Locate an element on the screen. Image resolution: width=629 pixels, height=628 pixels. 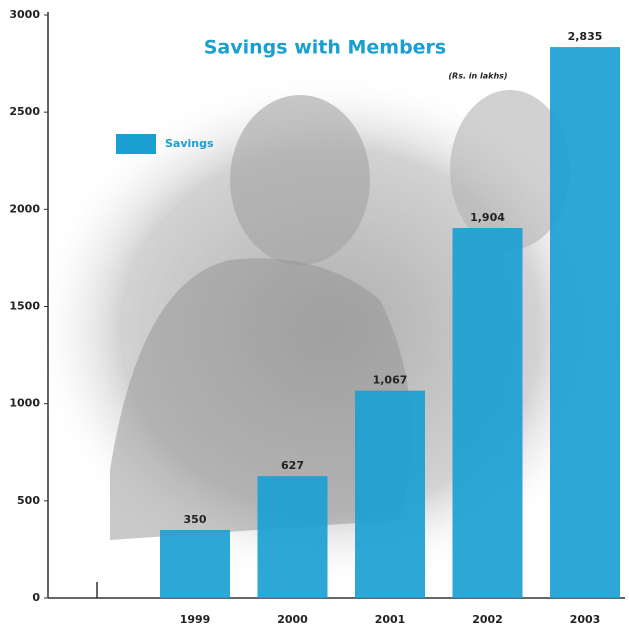
x-tick-label: 2000 is located at coordinates (292, 619).